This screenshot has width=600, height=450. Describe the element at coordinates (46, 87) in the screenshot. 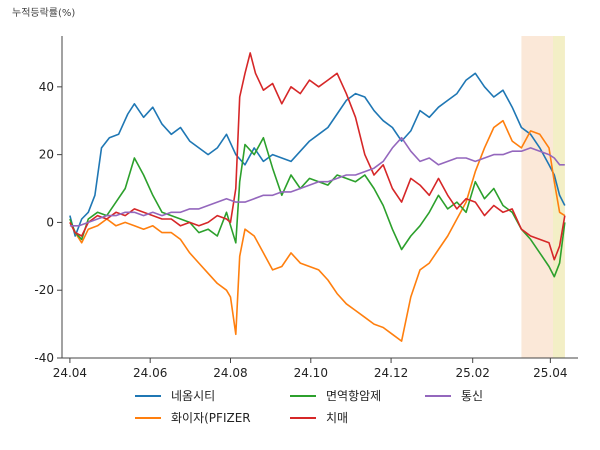

I see `y-tick-label: 40` at that location.